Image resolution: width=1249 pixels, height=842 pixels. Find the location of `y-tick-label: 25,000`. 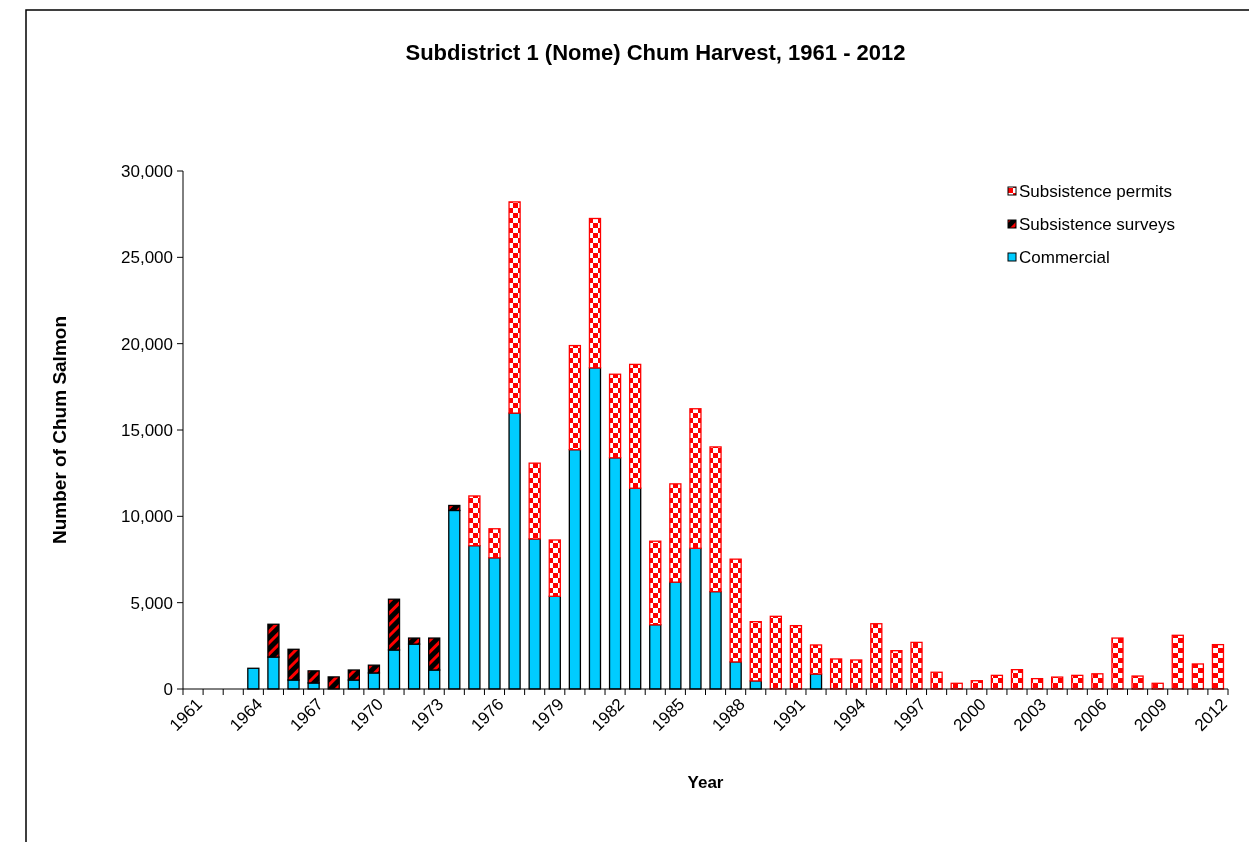

y-tick-label: 25,000 is located at coordinates (147, 258).